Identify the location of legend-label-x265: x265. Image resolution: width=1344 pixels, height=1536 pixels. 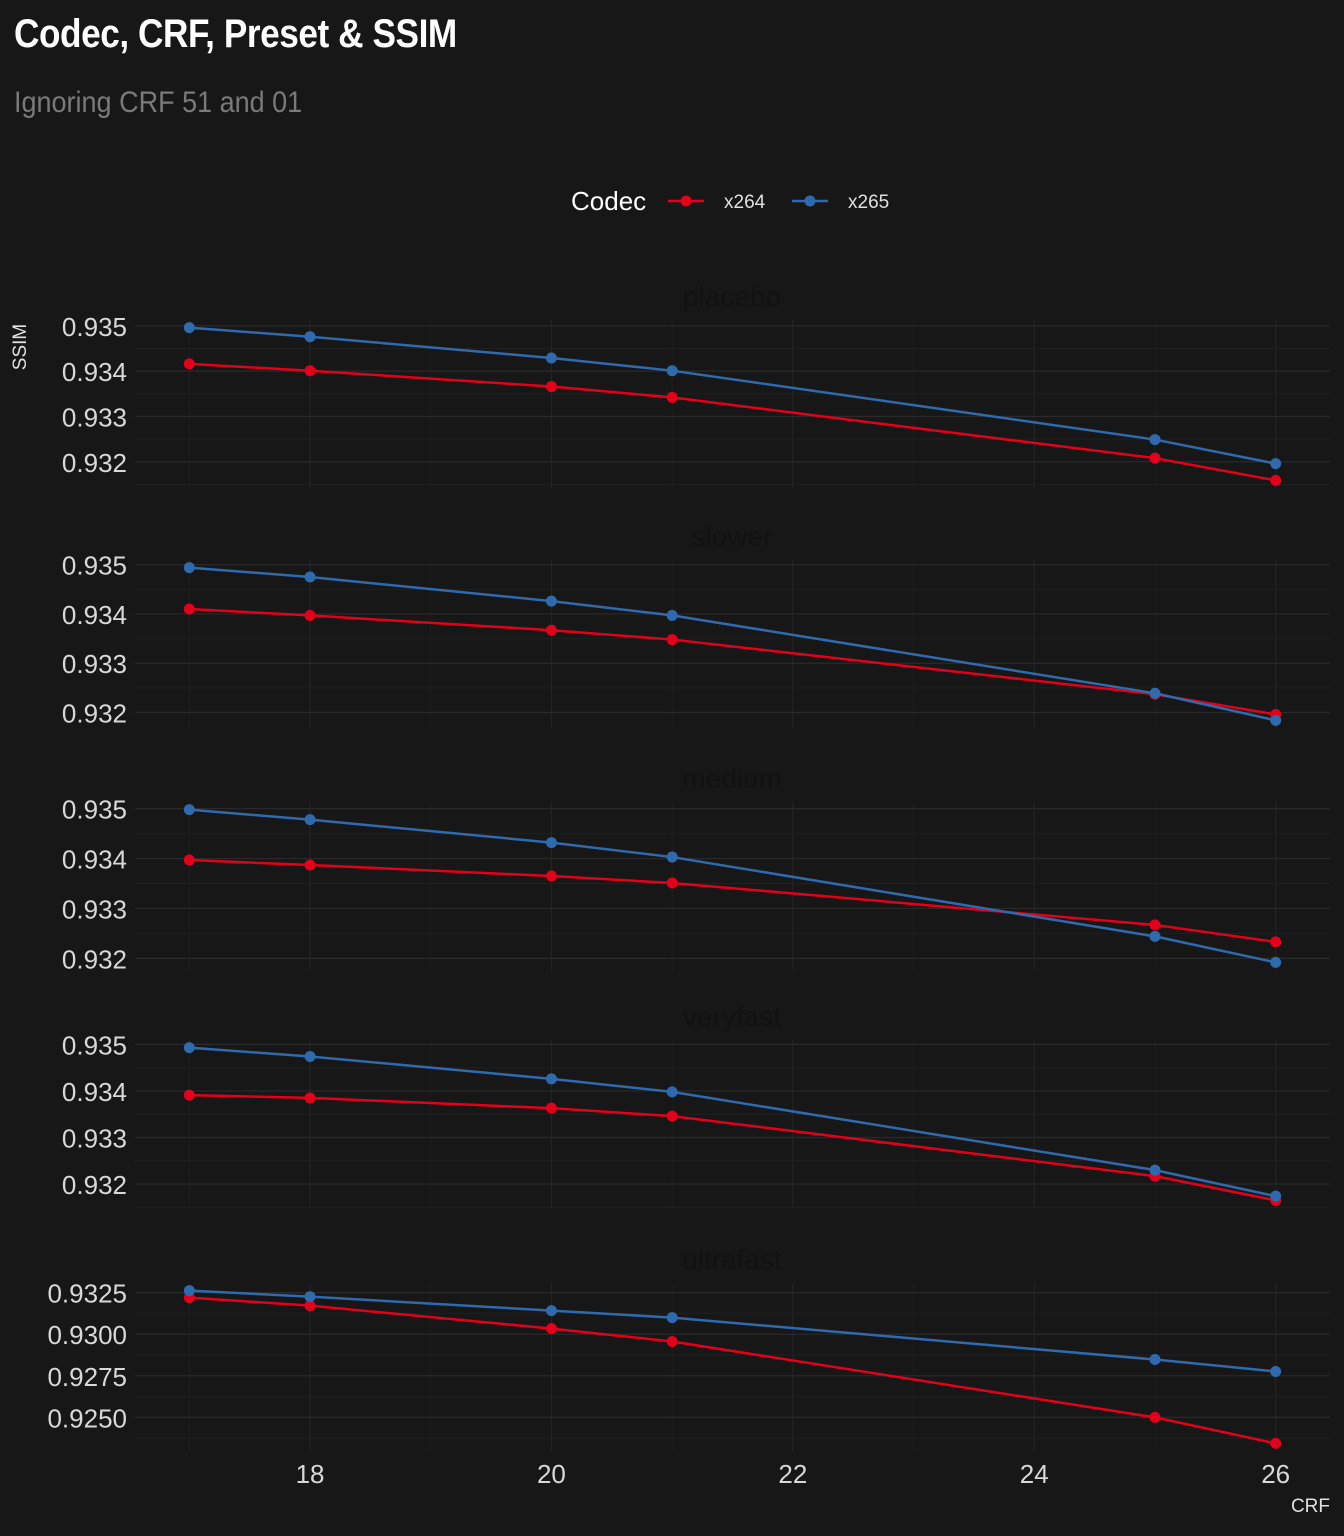
(868, 202).